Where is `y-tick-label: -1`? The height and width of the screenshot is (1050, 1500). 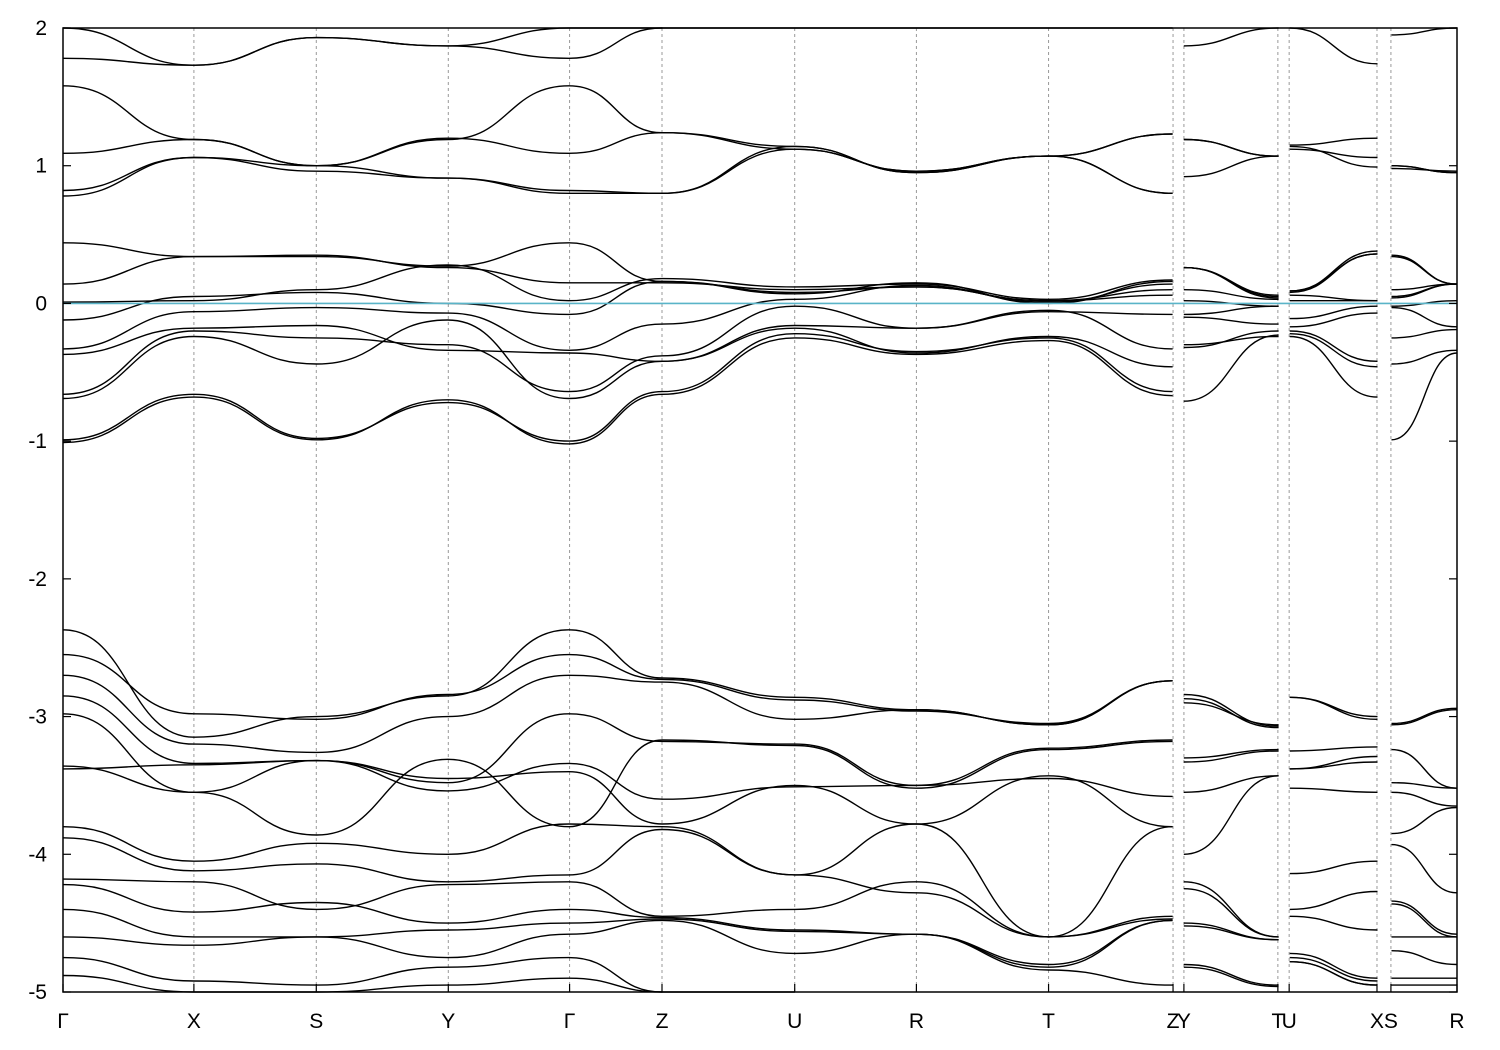 y-tick-label: -1 is located at coordinates (37, 441).